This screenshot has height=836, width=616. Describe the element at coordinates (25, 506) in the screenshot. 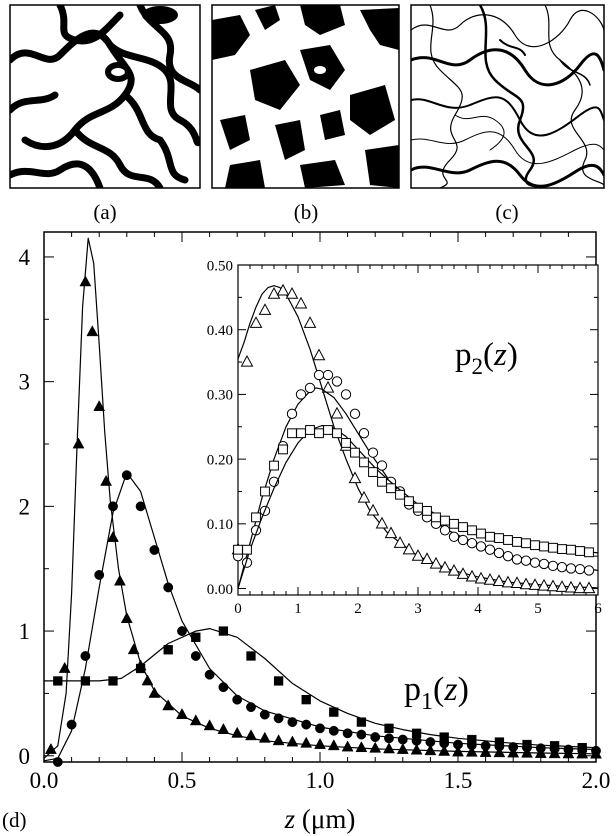

I see `y-tick-label: 2` at that location.